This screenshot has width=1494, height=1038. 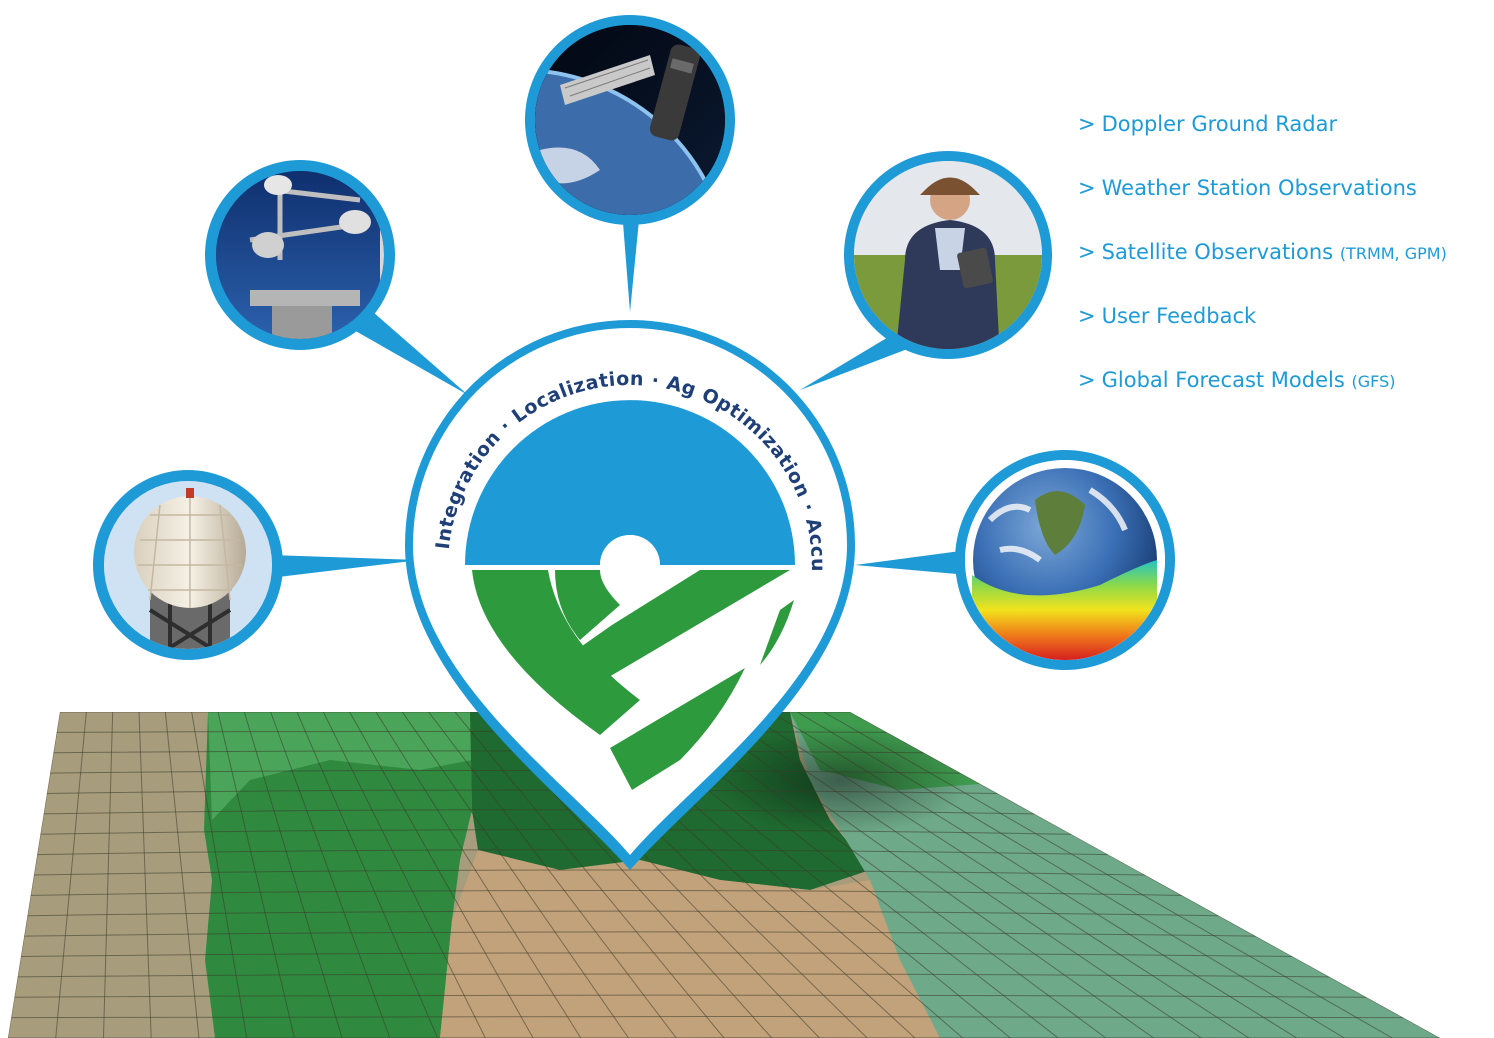 I want to click on list-item: > Doppler Ground Radar, so click(x=1262, y=140).